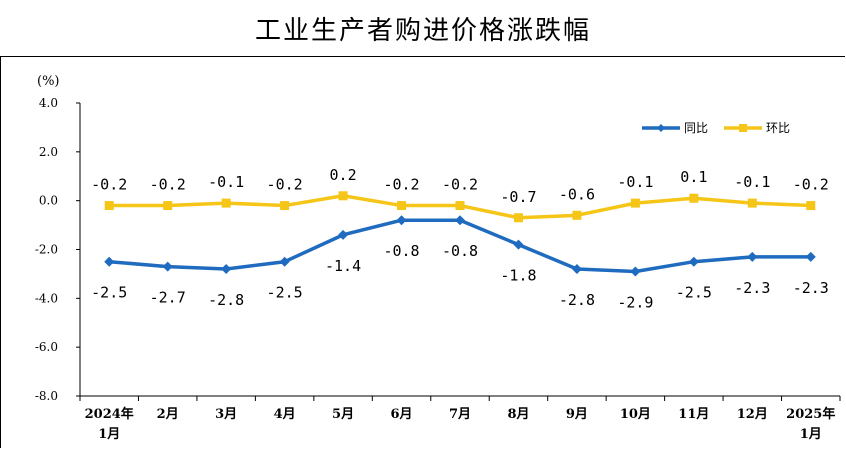 The image size is (846, 449). Describe the element at coordinates (343, 414) in the screenshot. I see `x-tick-label: 5月` at that location.